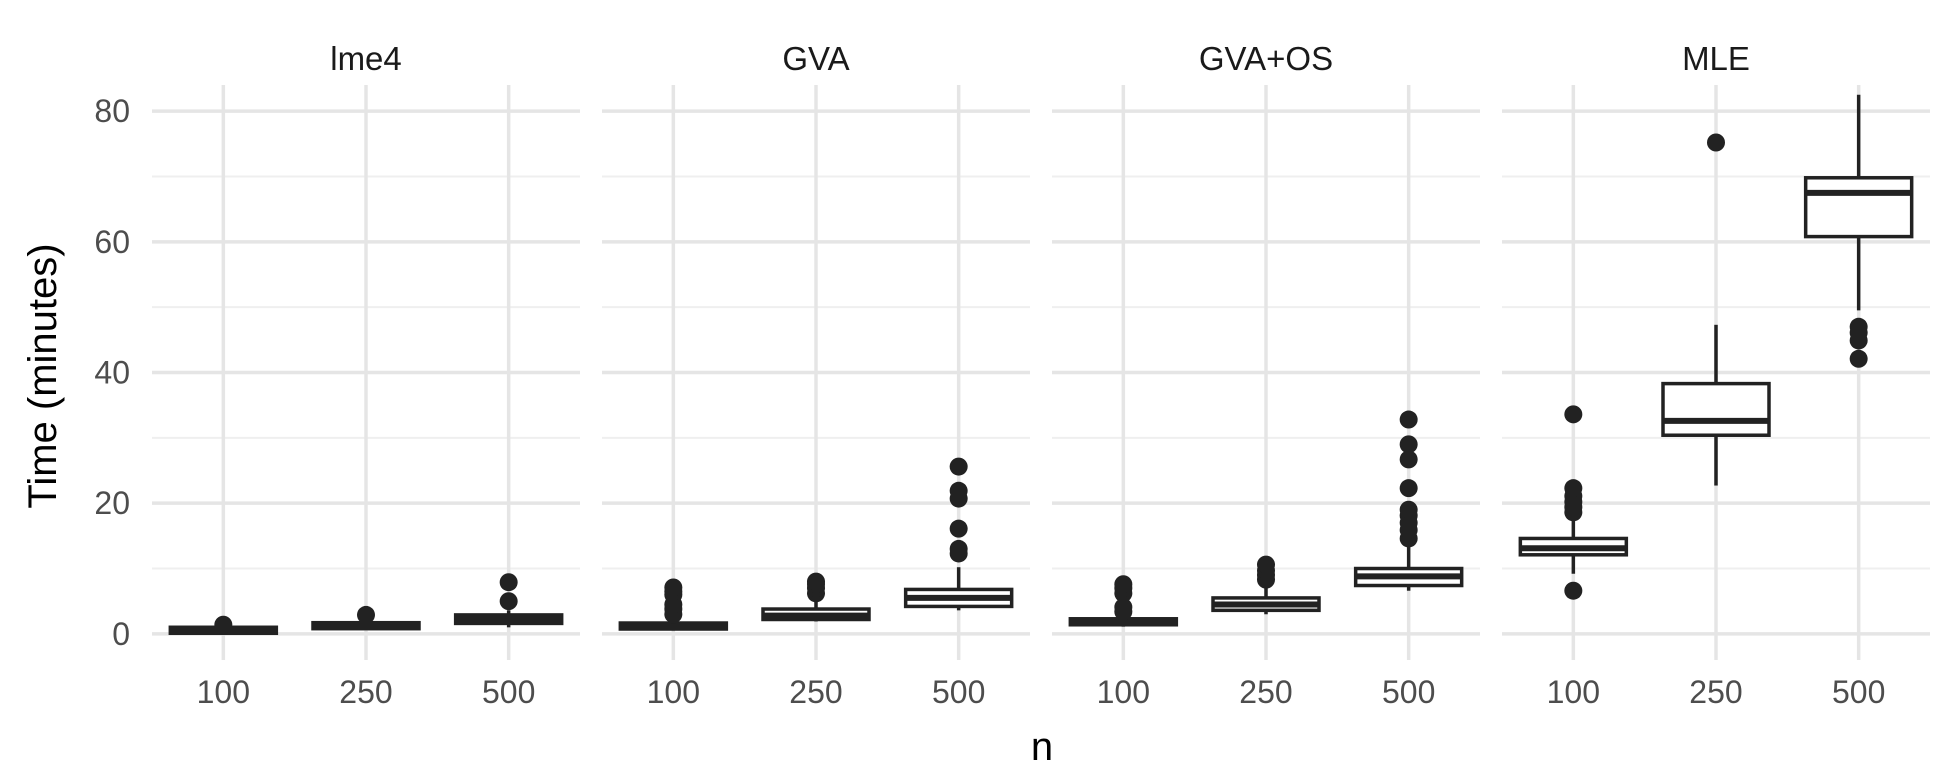 This screenshot has height=780, width=1950. What do you see at coordinates (43, 375) in the screenshot?
I see `y-axis-title: Time (minutes)` at bounding box center [43, 375].